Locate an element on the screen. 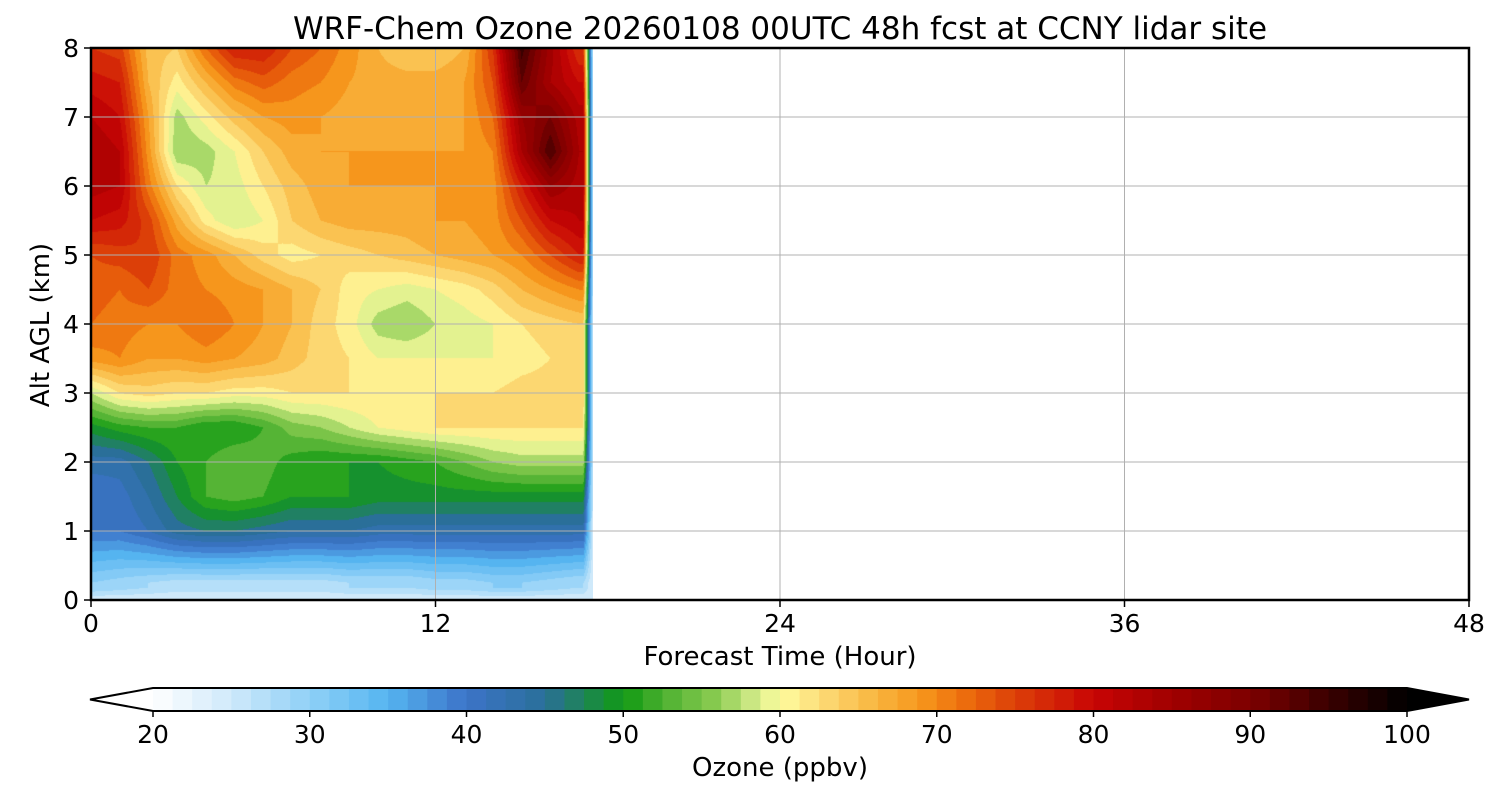 This screenshot has height=800, width=1500. x-tick-label: 0 is located at coordinates (91, 623).